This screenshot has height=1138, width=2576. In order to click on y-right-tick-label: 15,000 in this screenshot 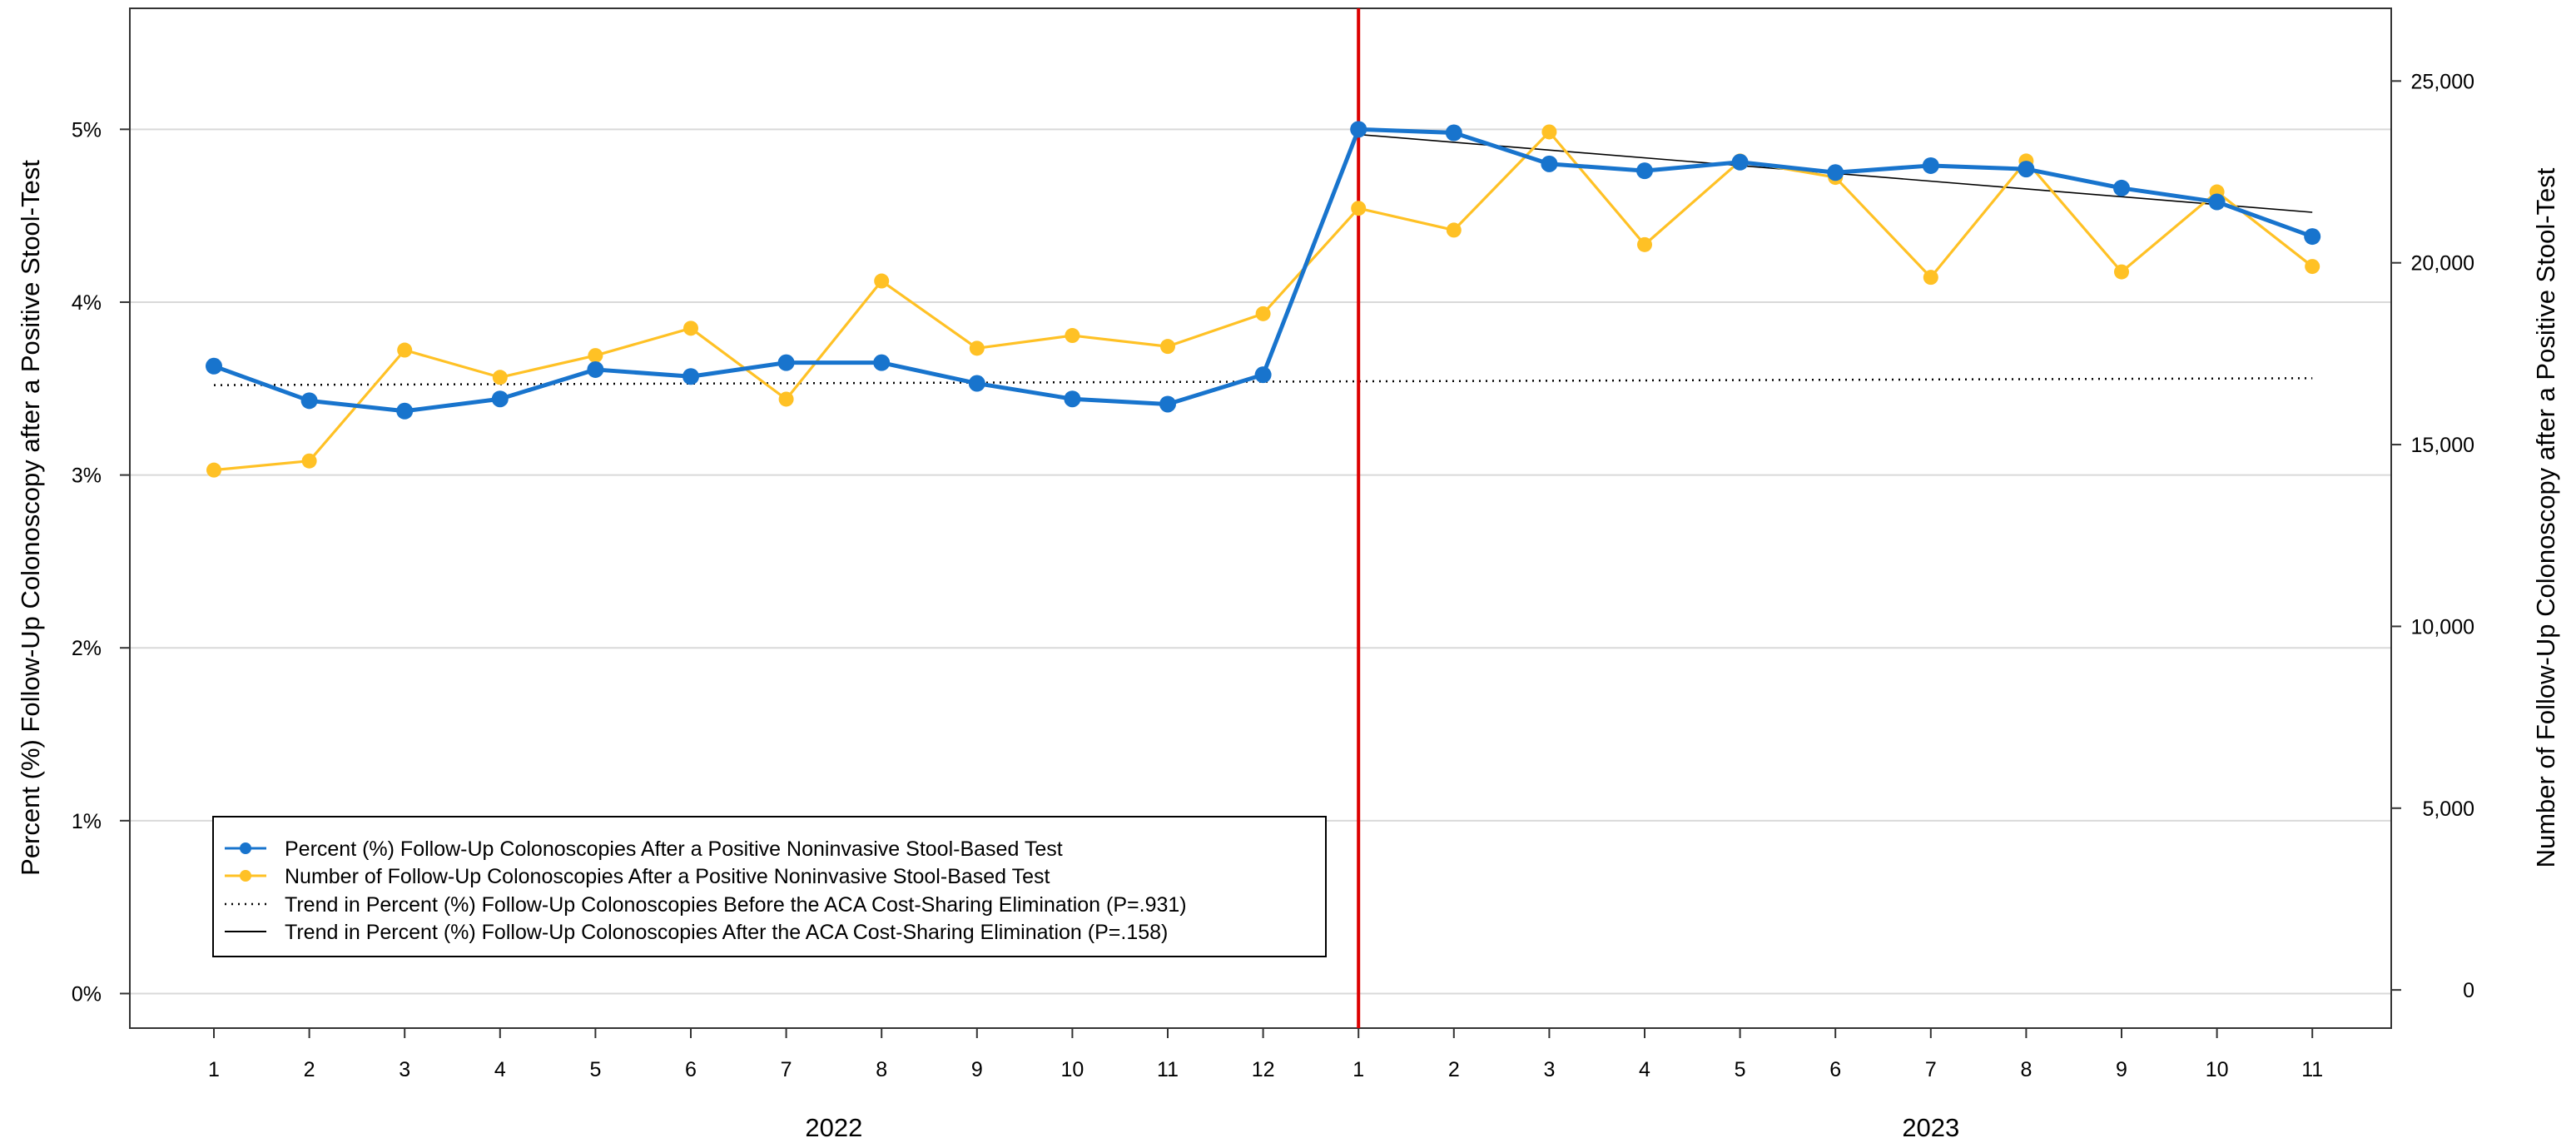, I will do `click(2442, 445)`.